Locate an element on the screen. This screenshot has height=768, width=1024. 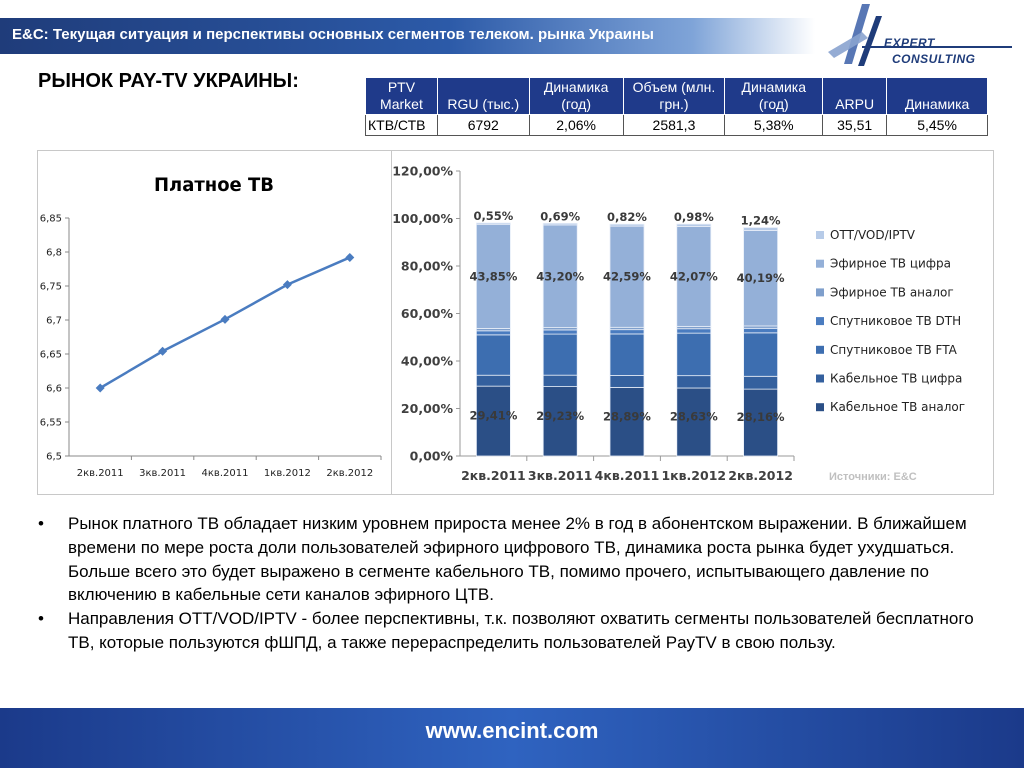
y-tick-label: 80,00% is located at coordinates (427, 266).